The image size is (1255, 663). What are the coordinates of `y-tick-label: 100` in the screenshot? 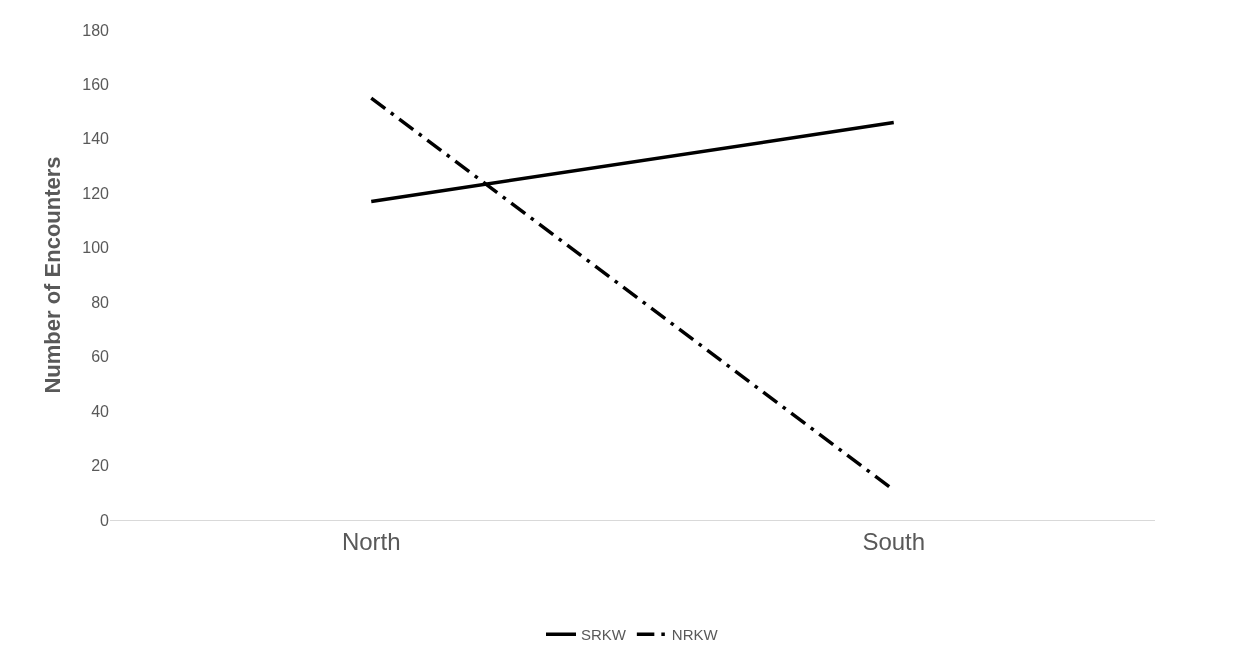 It's located at (96, 248).